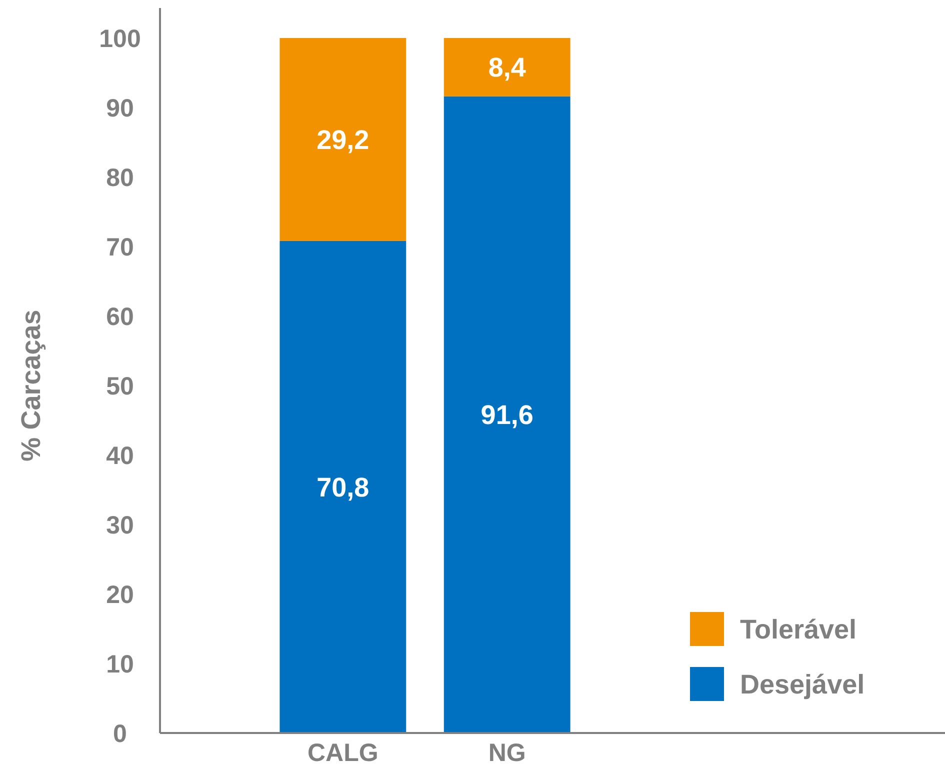 The height and width of the screenshot is (770, 945). What do you see at coordinates (798, 629) in the screenshot?
I see `legend-label: Tolerável` at bounding box center [798, 629].